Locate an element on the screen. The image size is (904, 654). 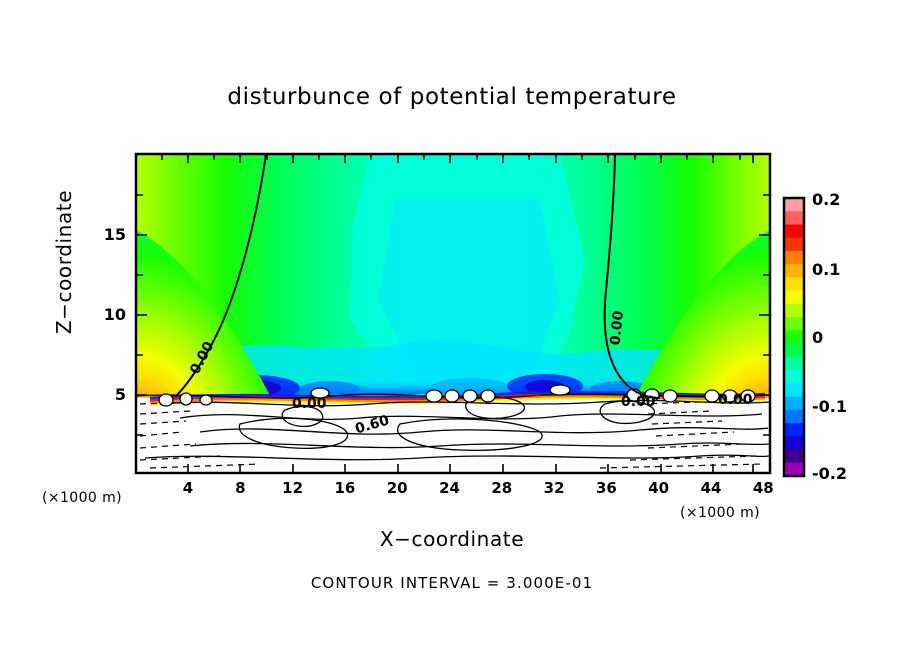
colorbar-frame is located at coordinates (794, 337).